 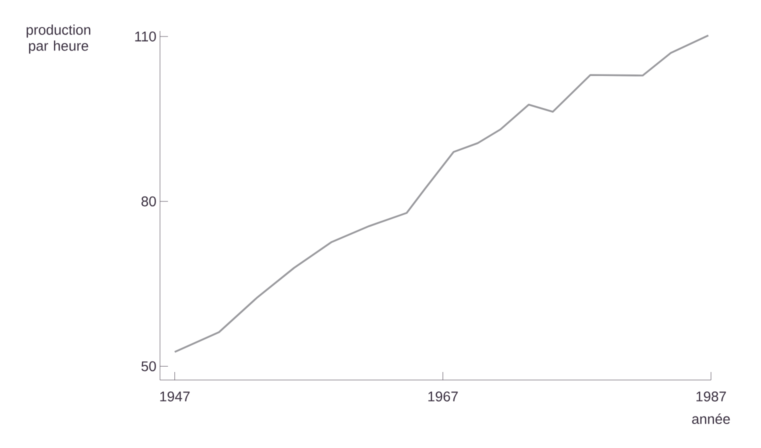 What do you see at coordinates (149, 201) in the screenshot?
I see `y-tick-label: 80` at bounding box center [149, 201].